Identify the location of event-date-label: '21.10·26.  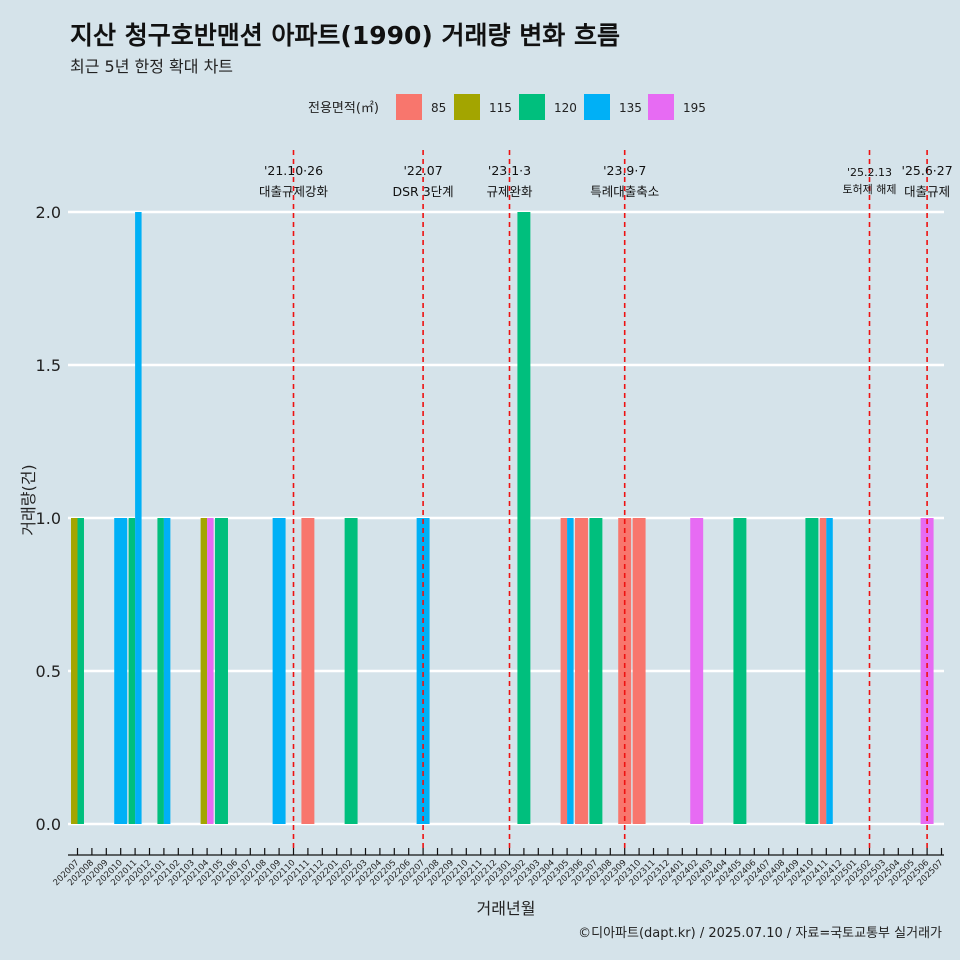
(293, 170).